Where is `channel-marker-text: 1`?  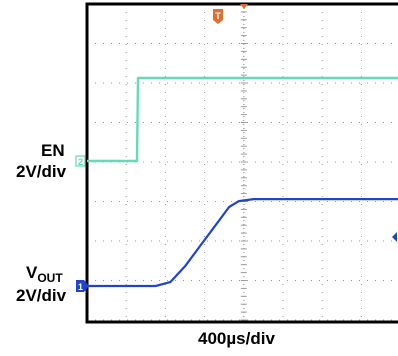 channel-marker-text: 1 is located at coordinates (80, 287).